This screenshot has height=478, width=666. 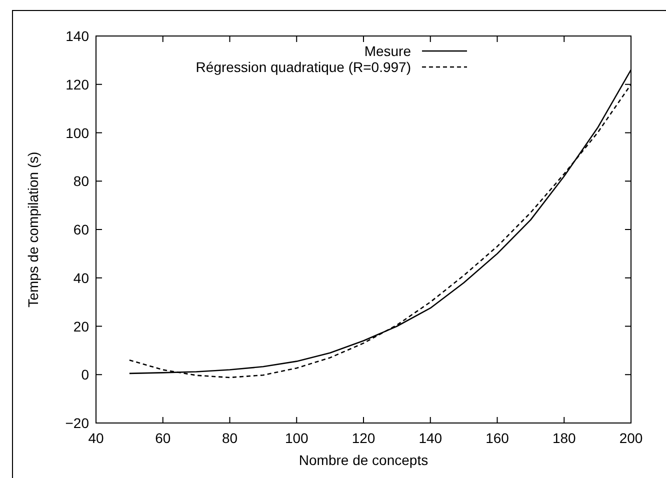 I want to click on x-tick-label: 160, so click(x=498, y=438).